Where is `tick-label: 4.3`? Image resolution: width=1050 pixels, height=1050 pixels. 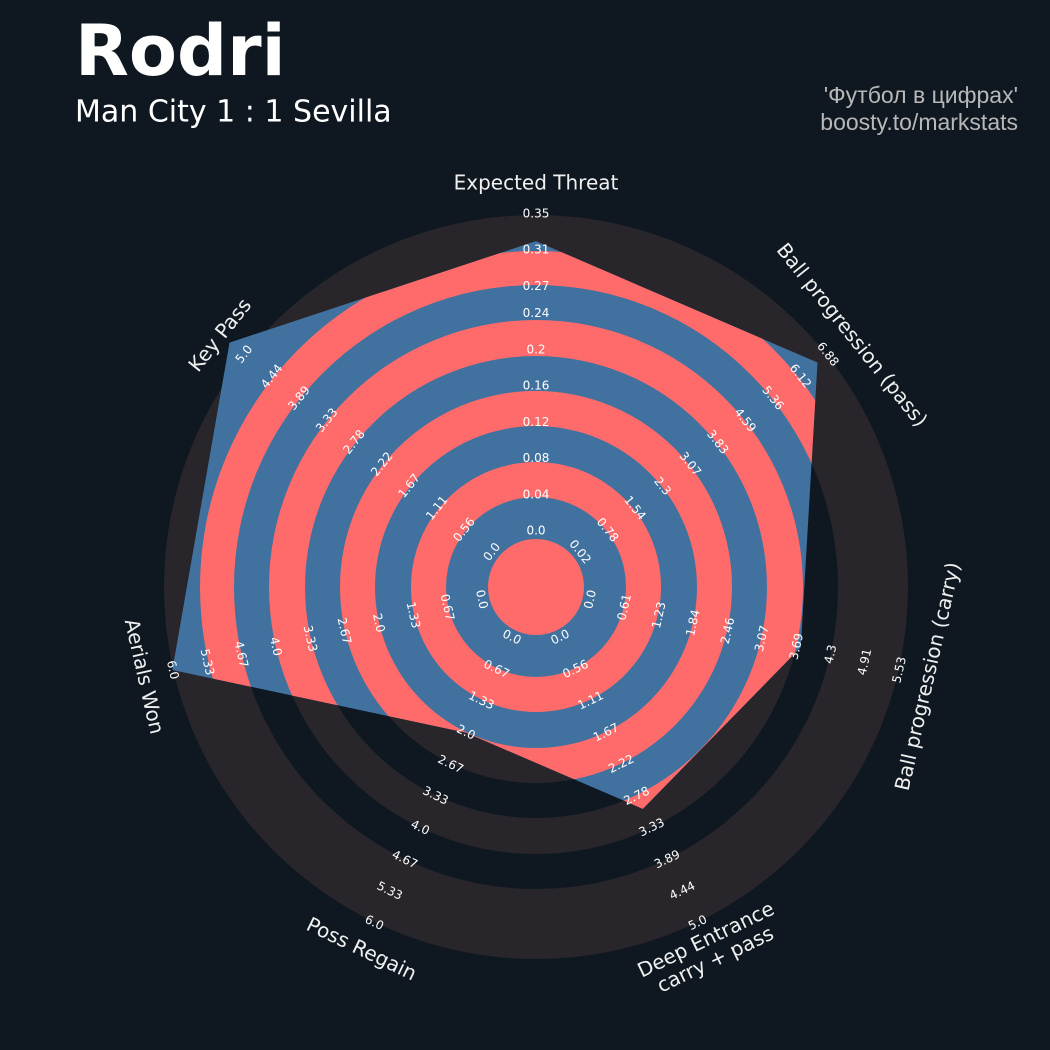
tick-label: 4.3 is located at coordinates (830, 654).